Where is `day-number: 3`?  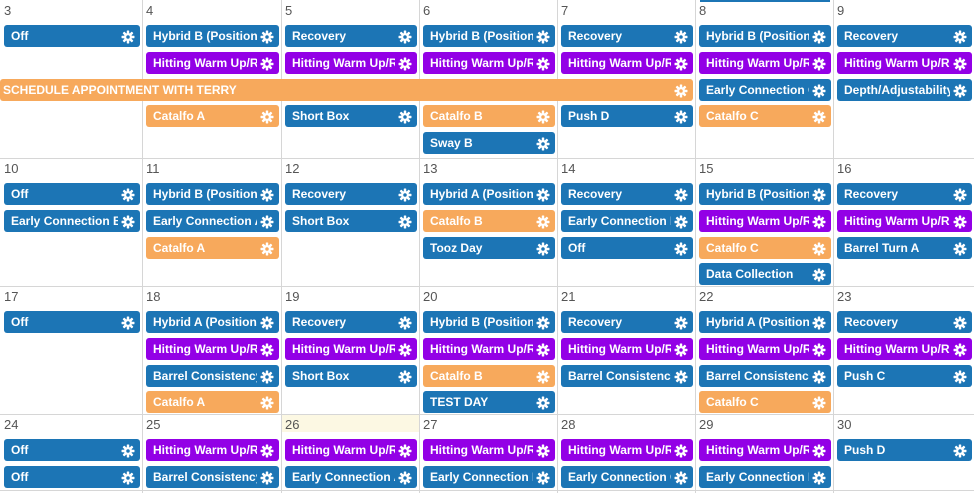 day-number: 3 is located at coordinates (8, 10).